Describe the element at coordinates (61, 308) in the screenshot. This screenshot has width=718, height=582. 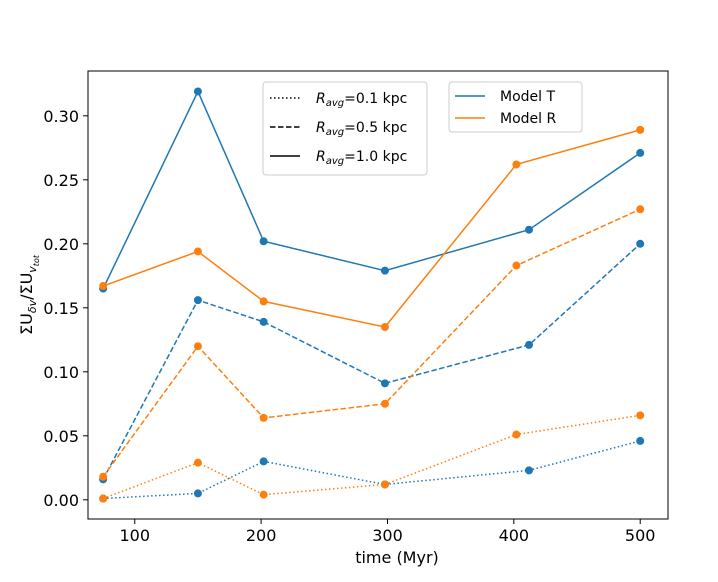
I see `y-tick-label-3: 0.15` at that location.